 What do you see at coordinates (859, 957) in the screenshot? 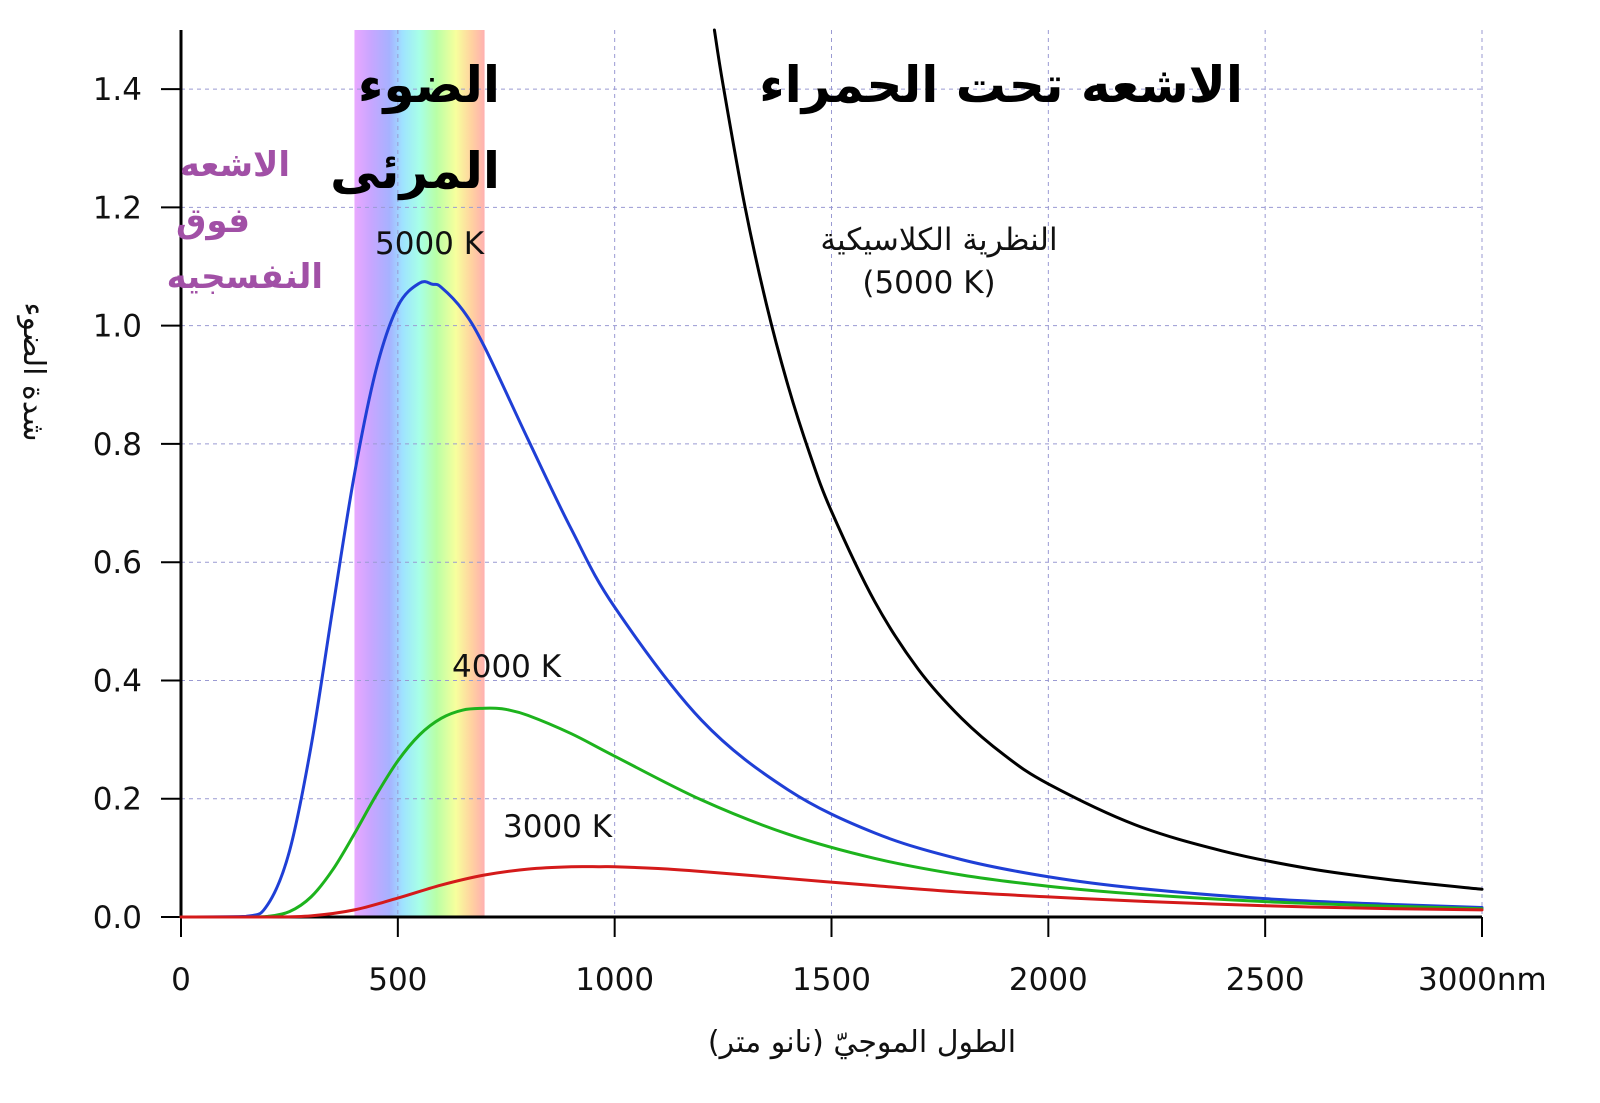
I see `x-axis-ticks: 0 500 1000 1500 2000 2500 3000nm` at bounding box center [859, 957].